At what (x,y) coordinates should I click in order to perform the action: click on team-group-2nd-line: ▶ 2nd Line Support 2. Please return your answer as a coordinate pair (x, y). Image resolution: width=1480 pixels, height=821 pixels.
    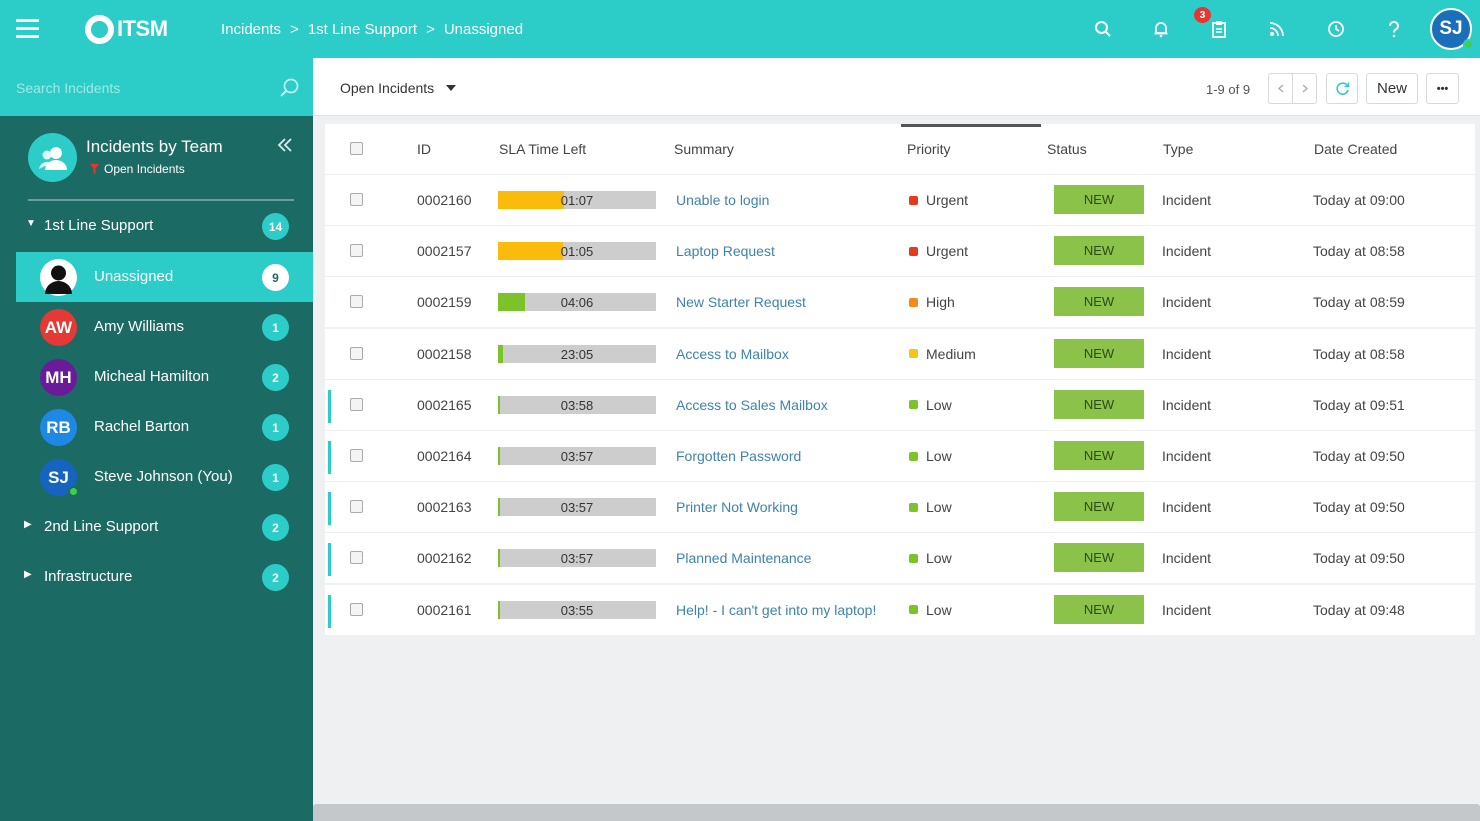
    Looking at the image, I should click on (156, 527).